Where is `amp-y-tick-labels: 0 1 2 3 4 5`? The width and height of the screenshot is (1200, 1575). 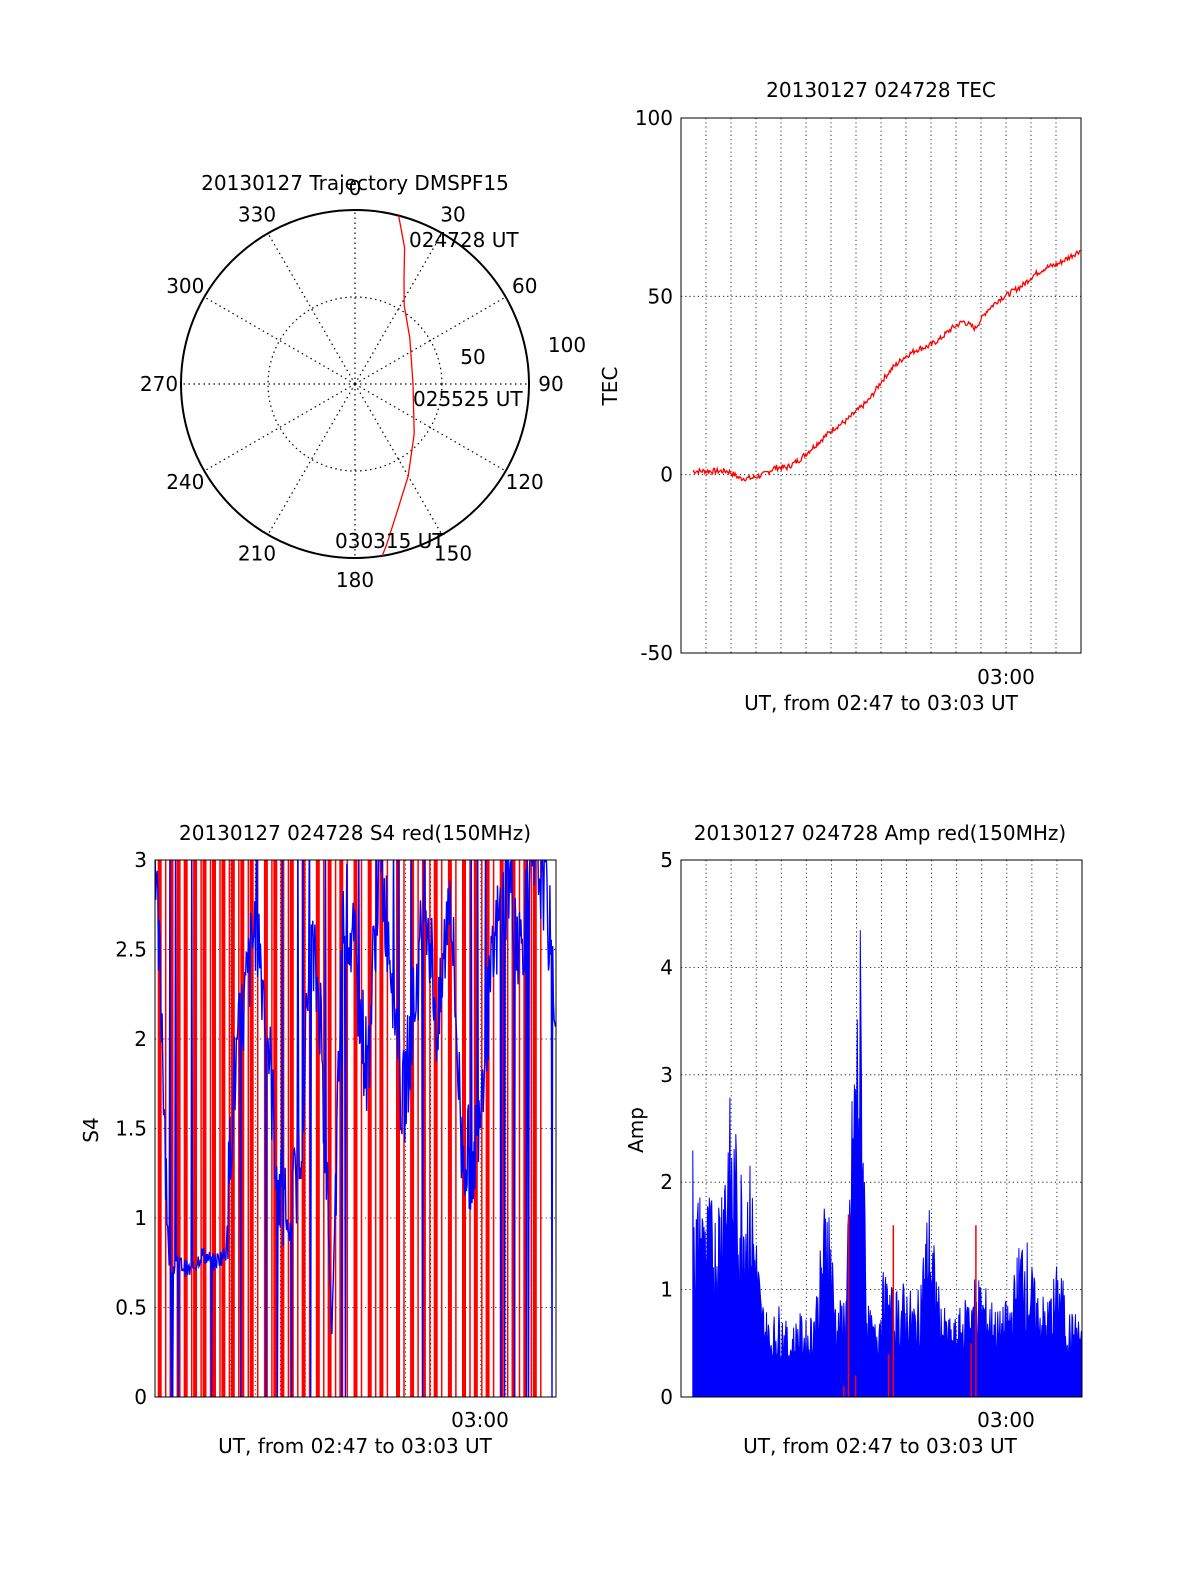
amp-y-tick-labels: 0 1 2 3 4 5 is located at coordinates (666, 1128).